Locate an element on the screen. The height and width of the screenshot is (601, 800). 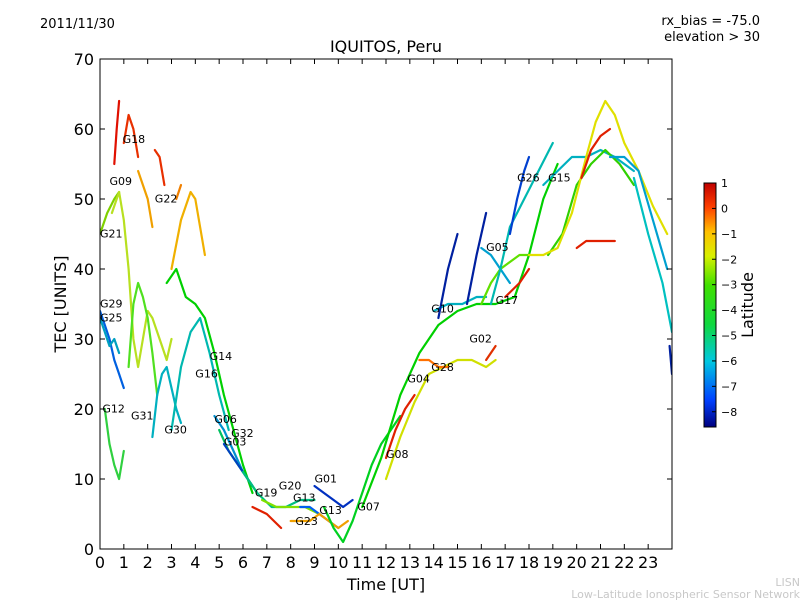
colorbar-label: Latitude is located at coordinates (747, 305).